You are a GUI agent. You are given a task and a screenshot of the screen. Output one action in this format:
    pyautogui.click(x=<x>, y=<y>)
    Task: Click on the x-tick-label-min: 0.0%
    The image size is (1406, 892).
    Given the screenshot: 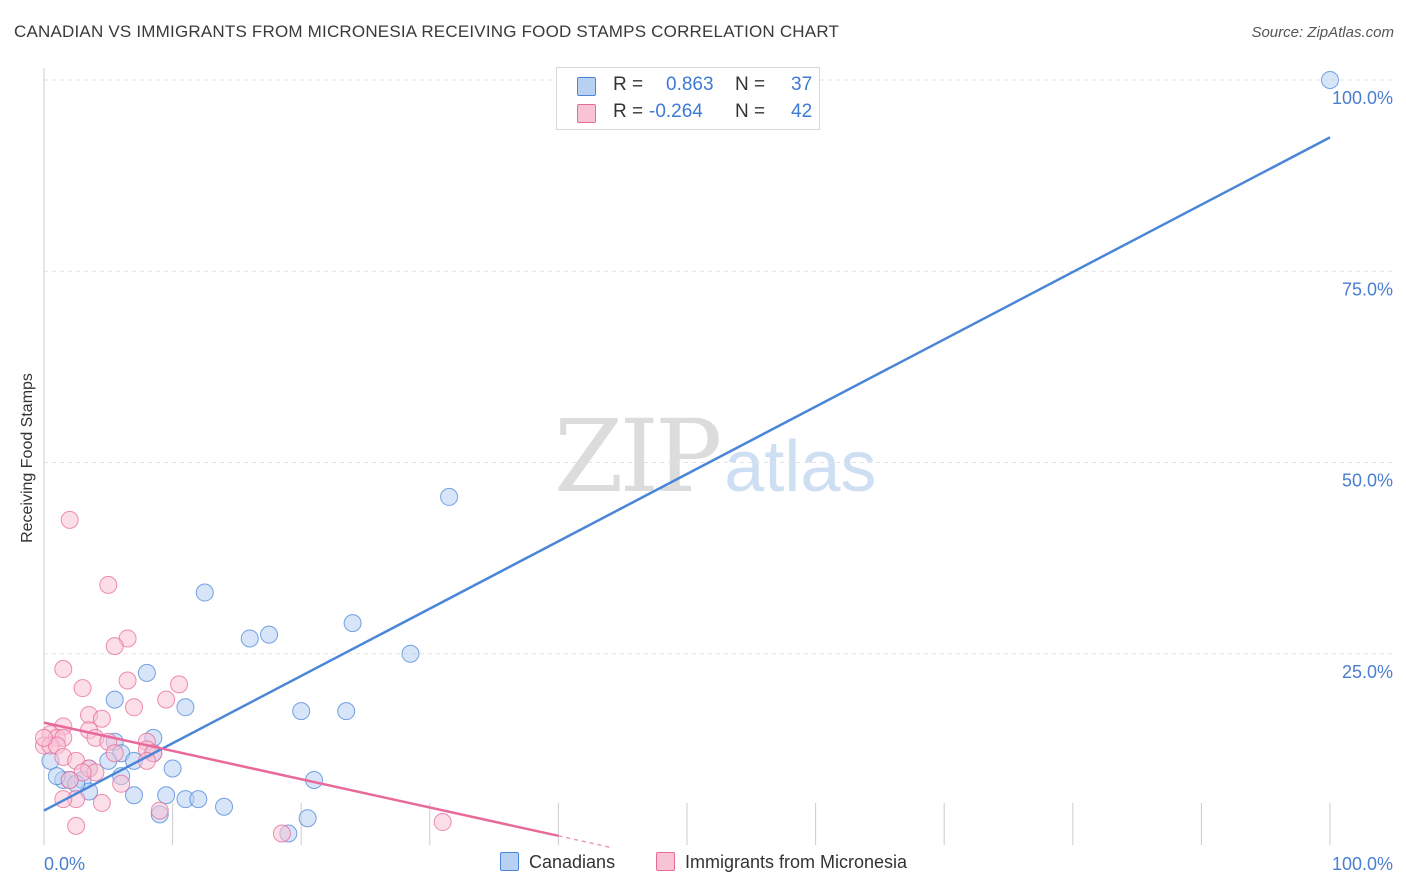 What is the action you would take?
    pyautogui.click(x=64, y=864)
    